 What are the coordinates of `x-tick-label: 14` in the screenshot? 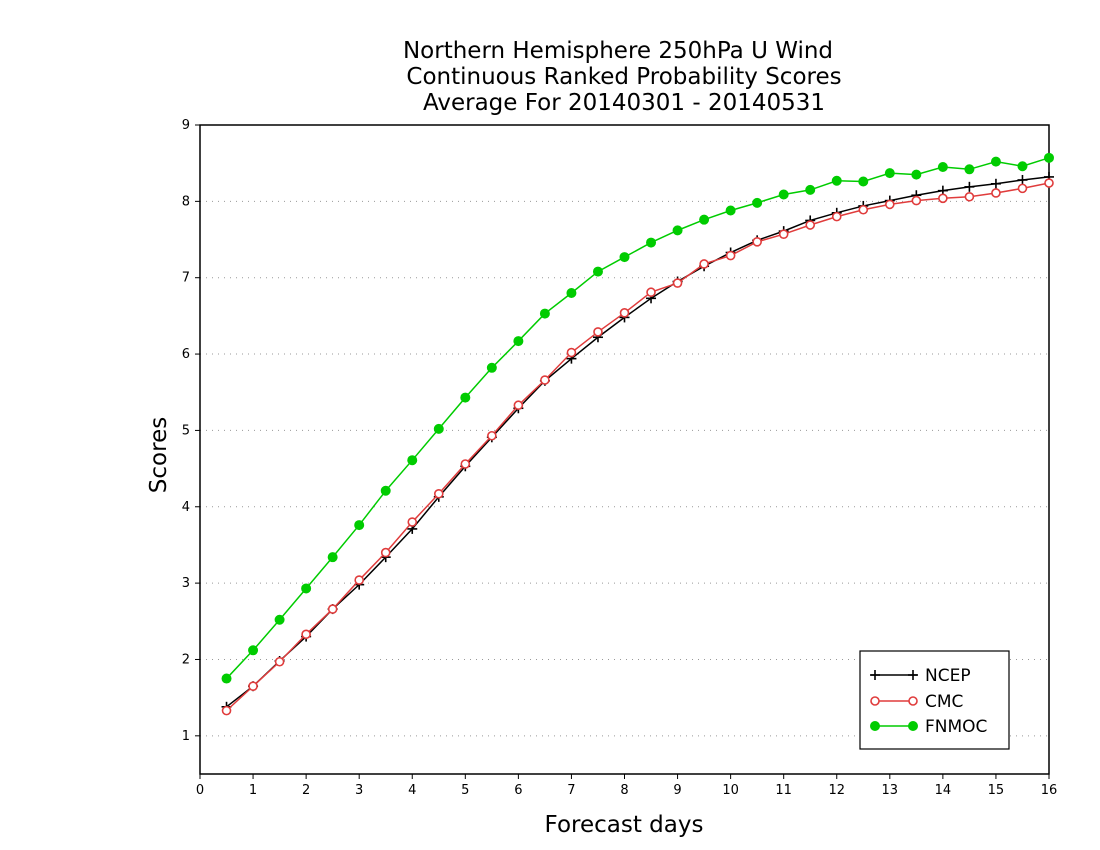 It's located at (943, 790).